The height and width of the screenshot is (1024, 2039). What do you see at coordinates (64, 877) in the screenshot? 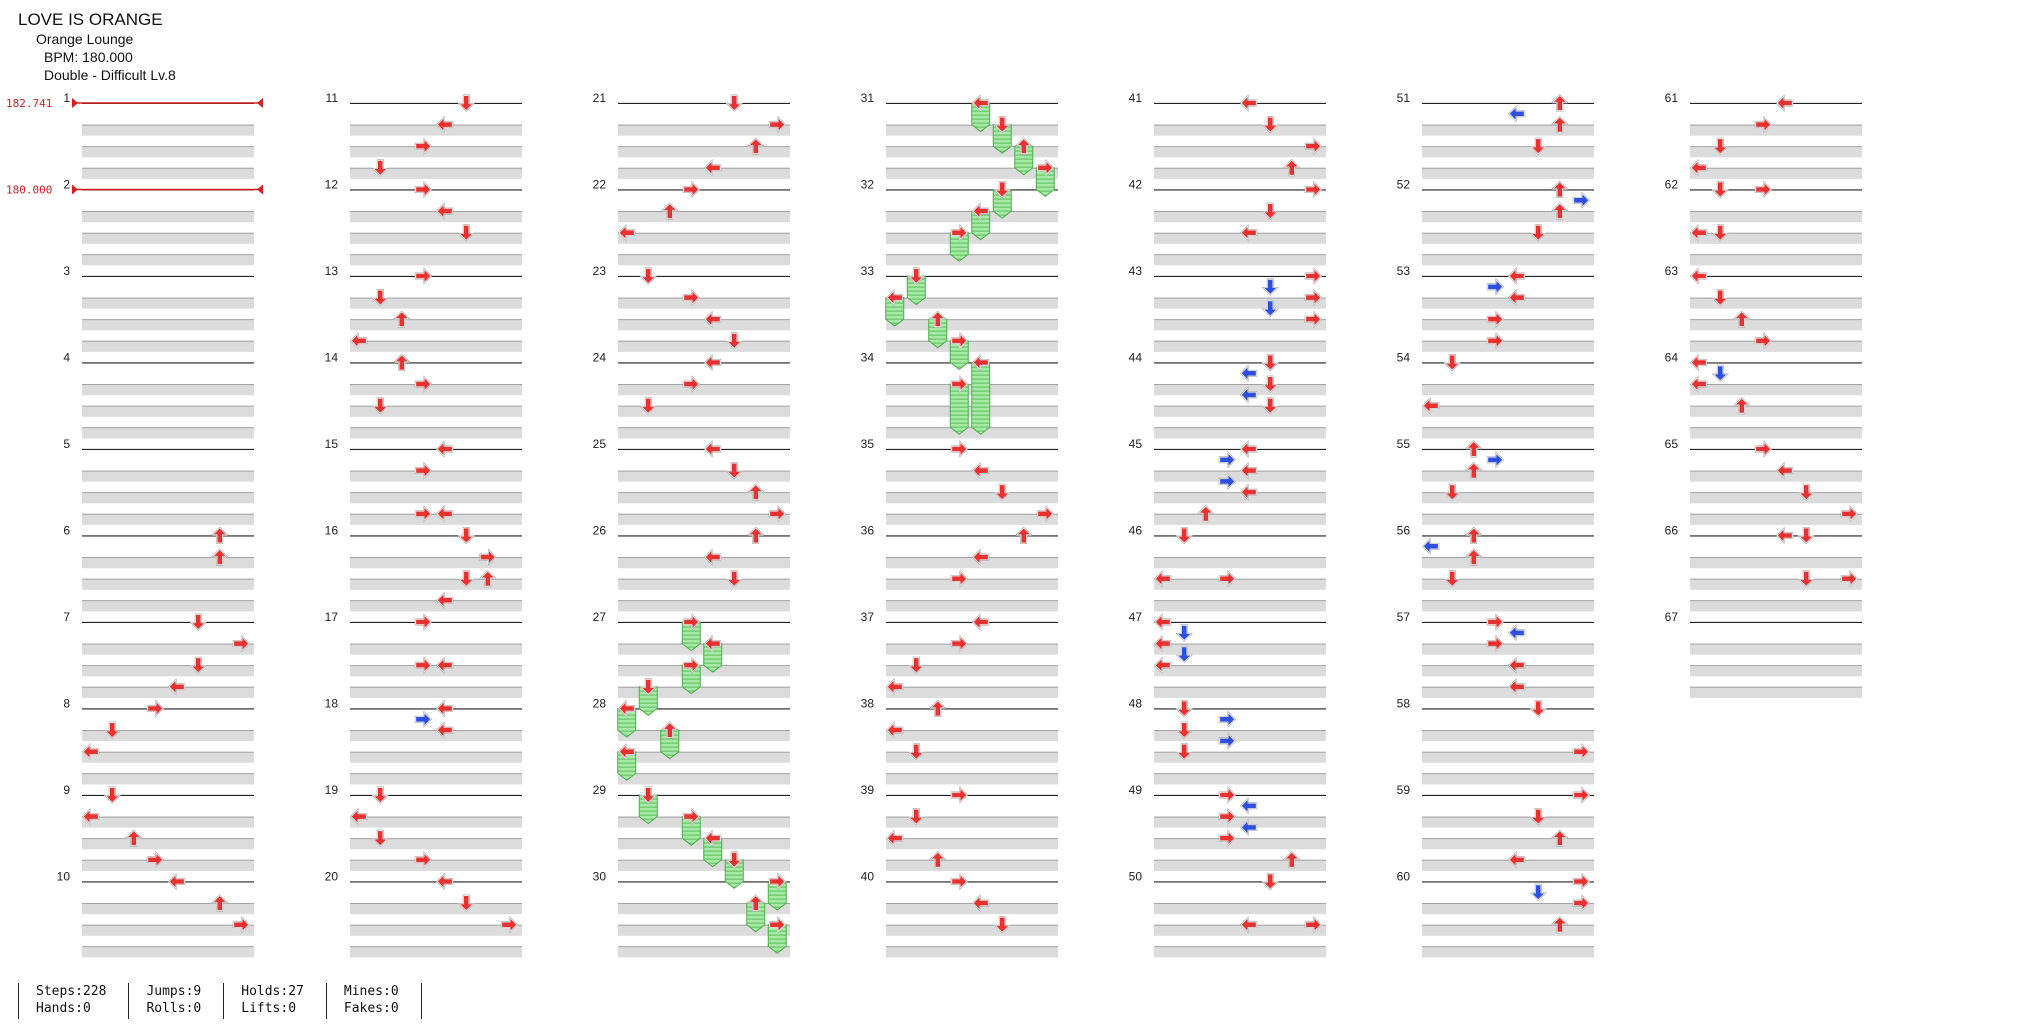
I see `measure-number: 10` at bounding box center [64, 877].